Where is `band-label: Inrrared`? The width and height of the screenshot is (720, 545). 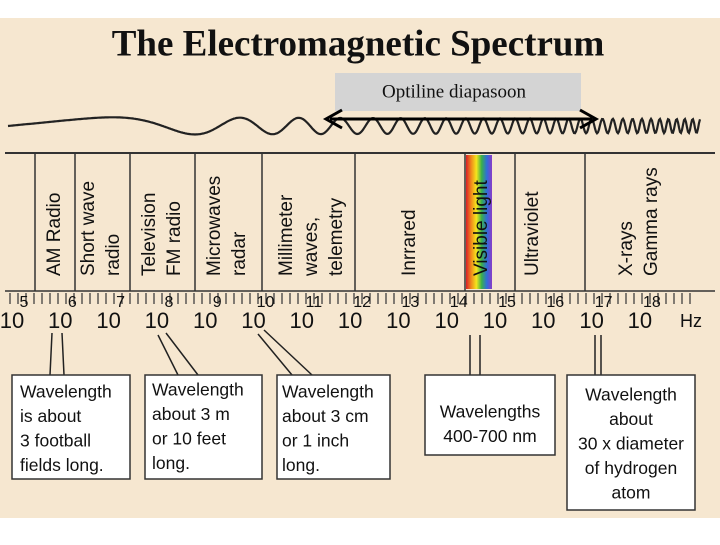
band-label: Inrrared is located at coordinates (409, 242).